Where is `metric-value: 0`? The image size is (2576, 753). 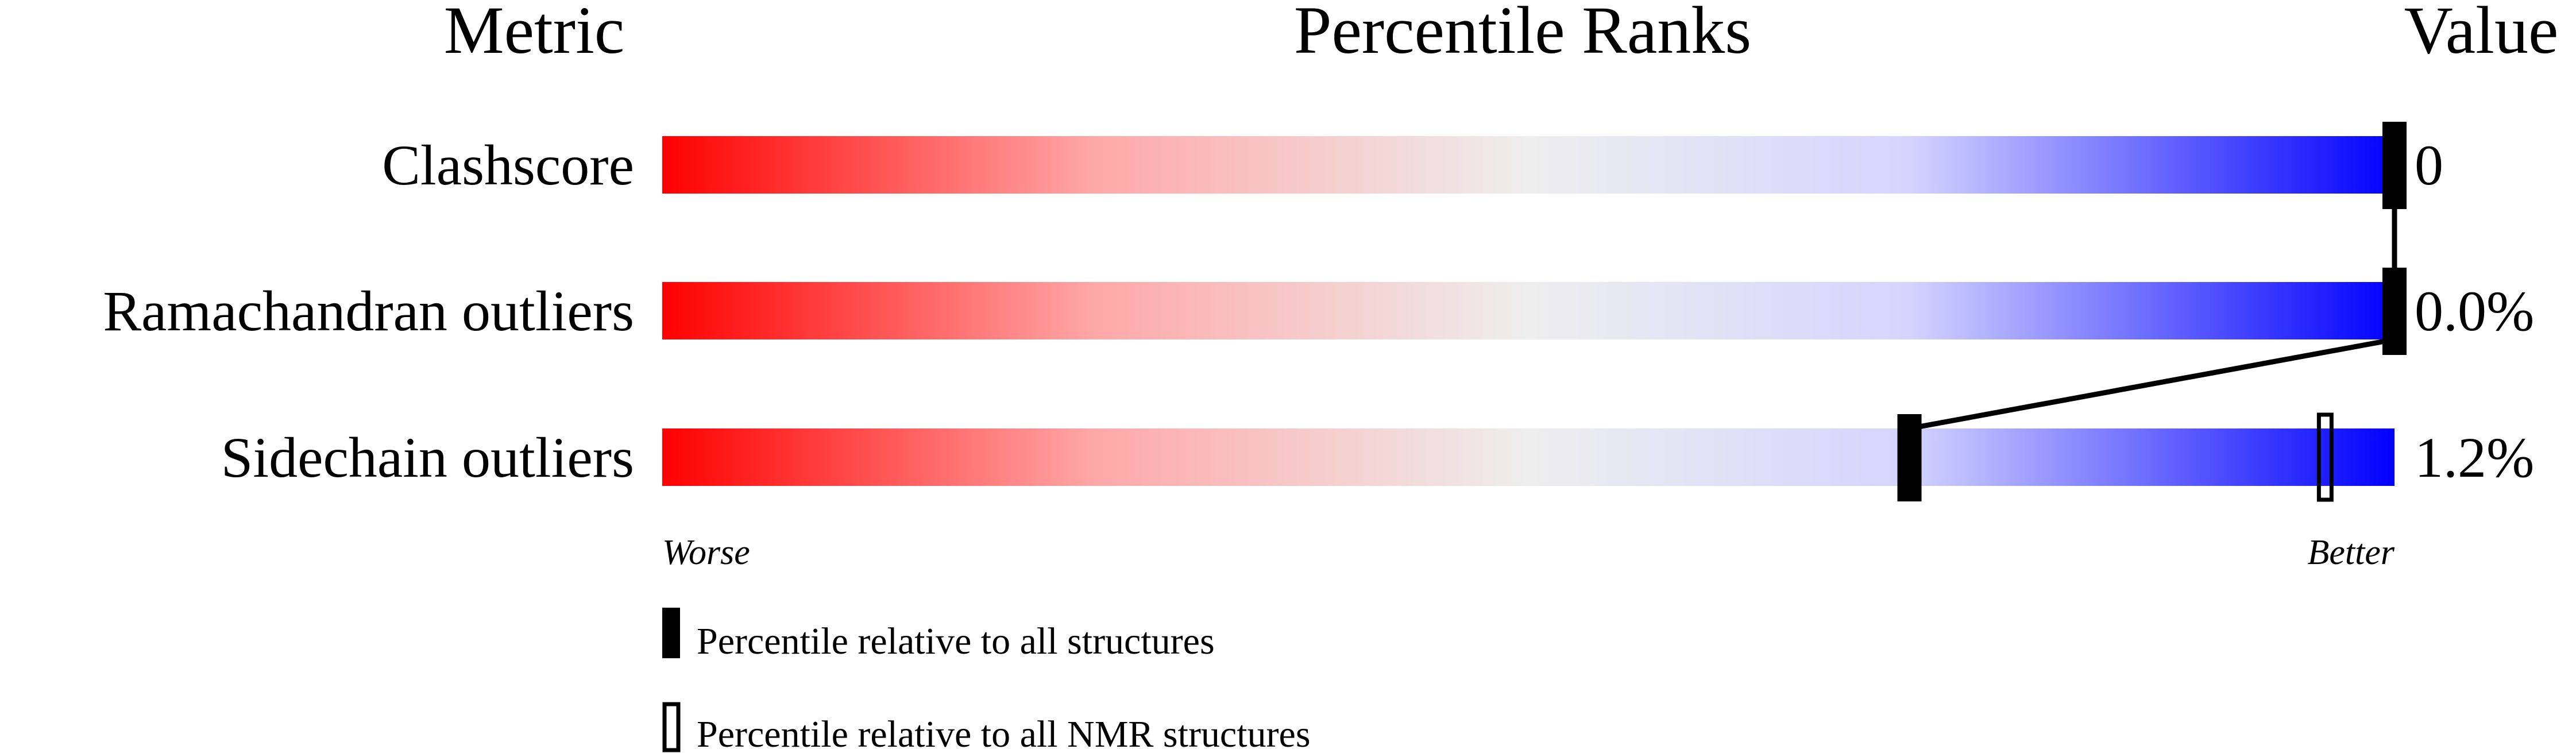 metric-value: 0 is located at coordinates (2429, 165).